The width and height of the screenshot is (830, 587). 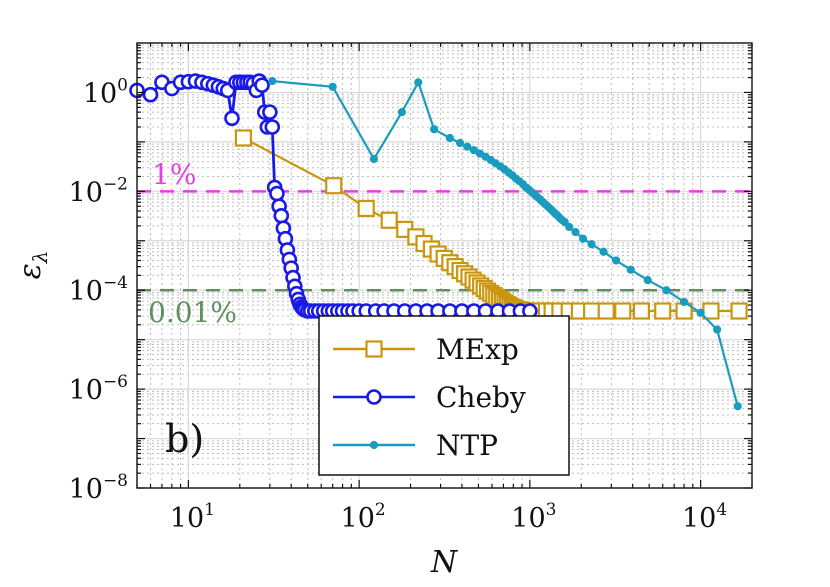 I want to click on tick-label-exponent: 0, so click(x=122, y=85).